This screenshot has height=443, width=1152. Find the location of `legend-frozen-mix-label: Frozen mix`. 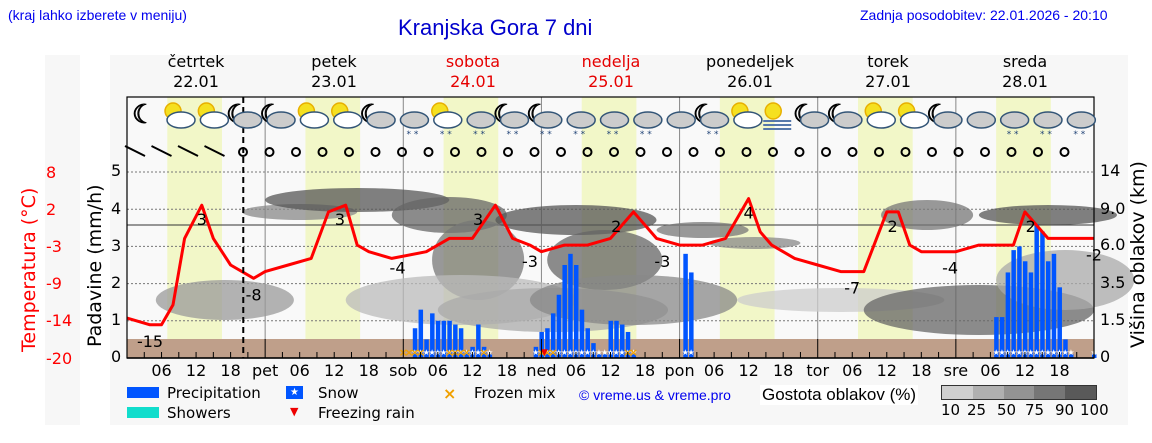

legend-frozen-mix-label: Frozen mix is located at coordinates (515, 393).